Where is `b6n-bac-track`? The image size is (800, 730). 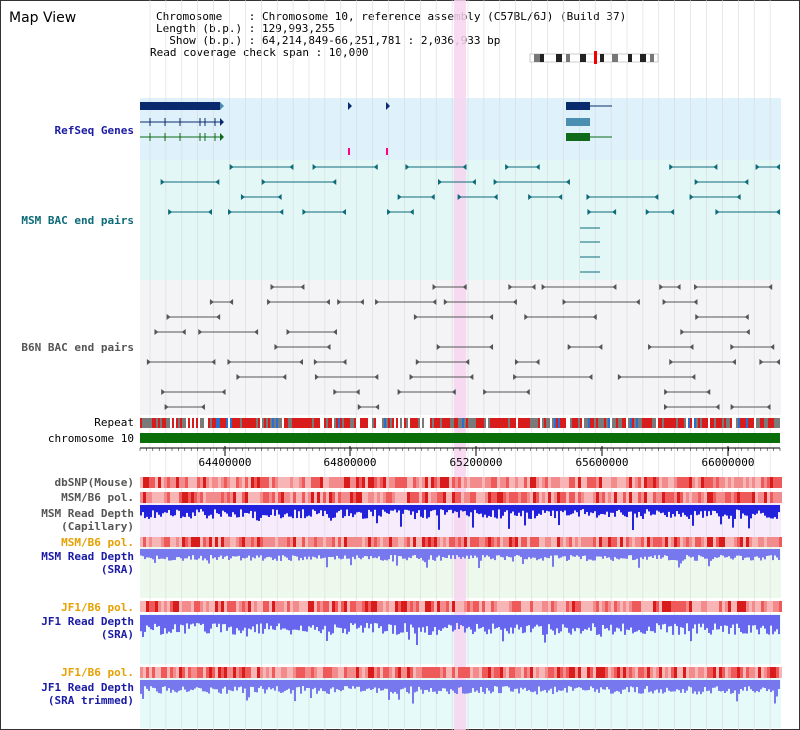 b6n-bac-track is located at coordinates (463, 347).